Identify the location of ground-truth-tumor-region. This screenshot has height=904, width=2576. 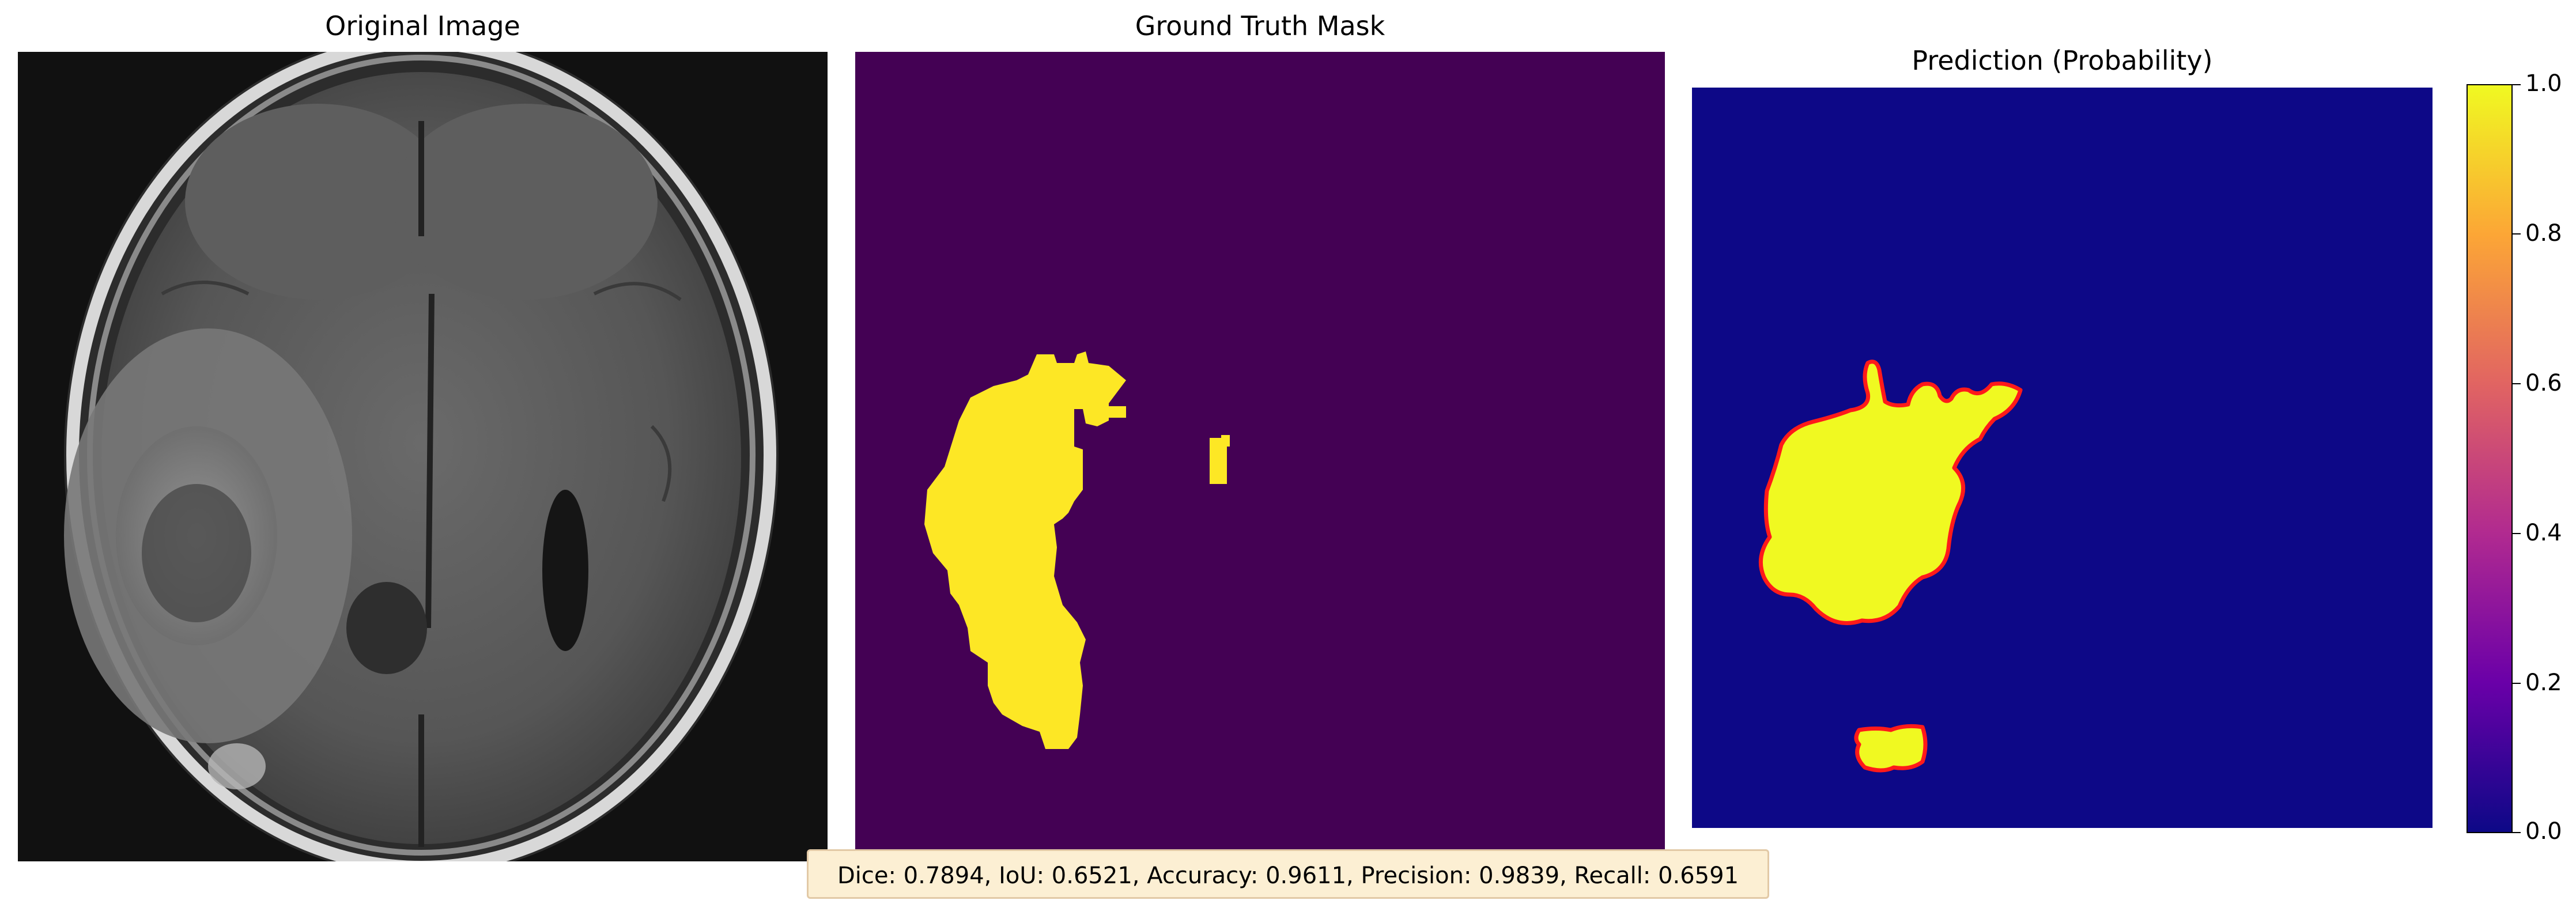
(1077, 550).